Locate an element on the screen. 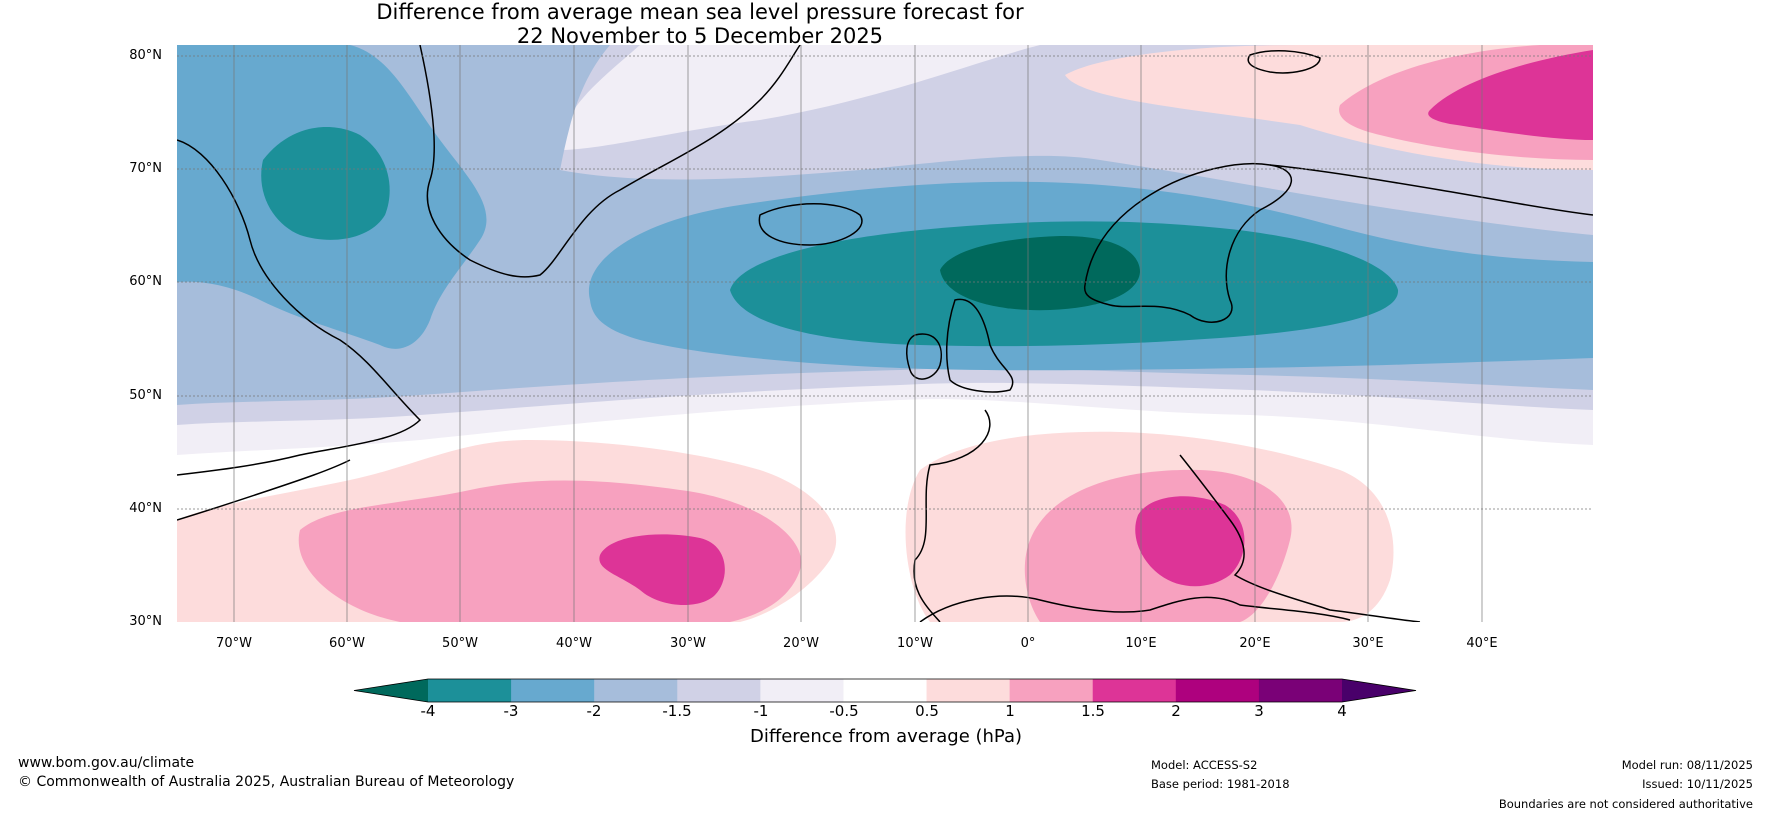 The height and width of the screenshot is (816, 1770). europe-south-coast is located at coordinates (1300, 538).